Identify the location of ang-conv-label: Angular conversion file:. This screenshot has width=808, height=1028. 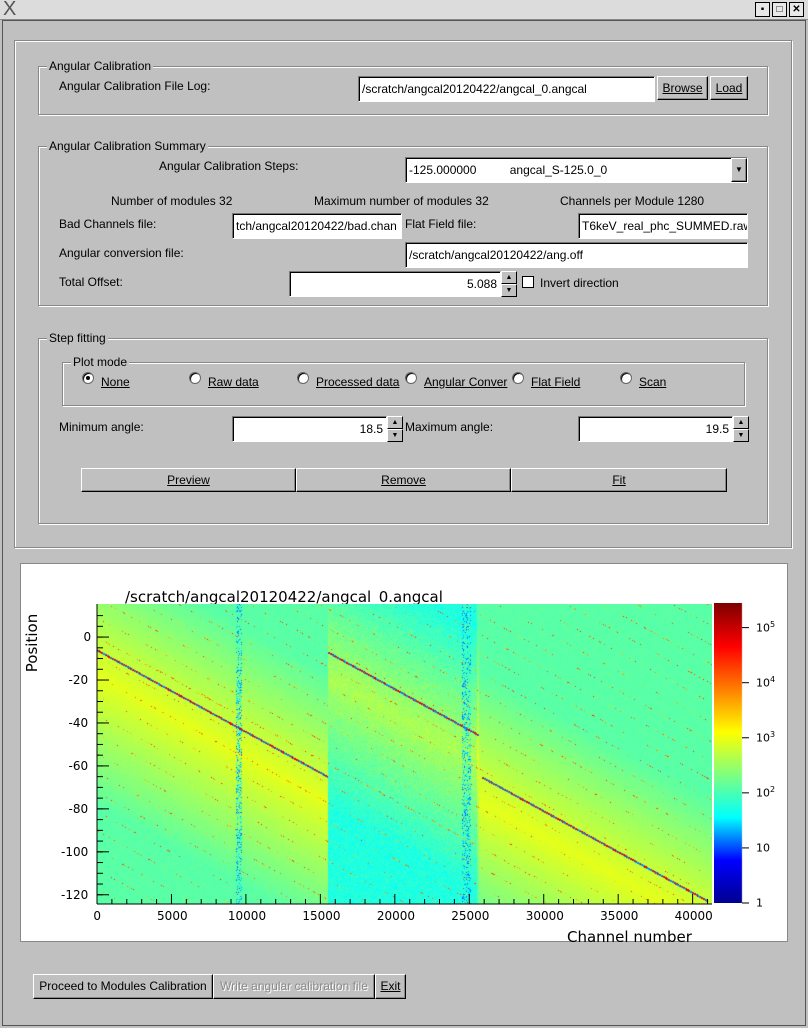
(121, 253).